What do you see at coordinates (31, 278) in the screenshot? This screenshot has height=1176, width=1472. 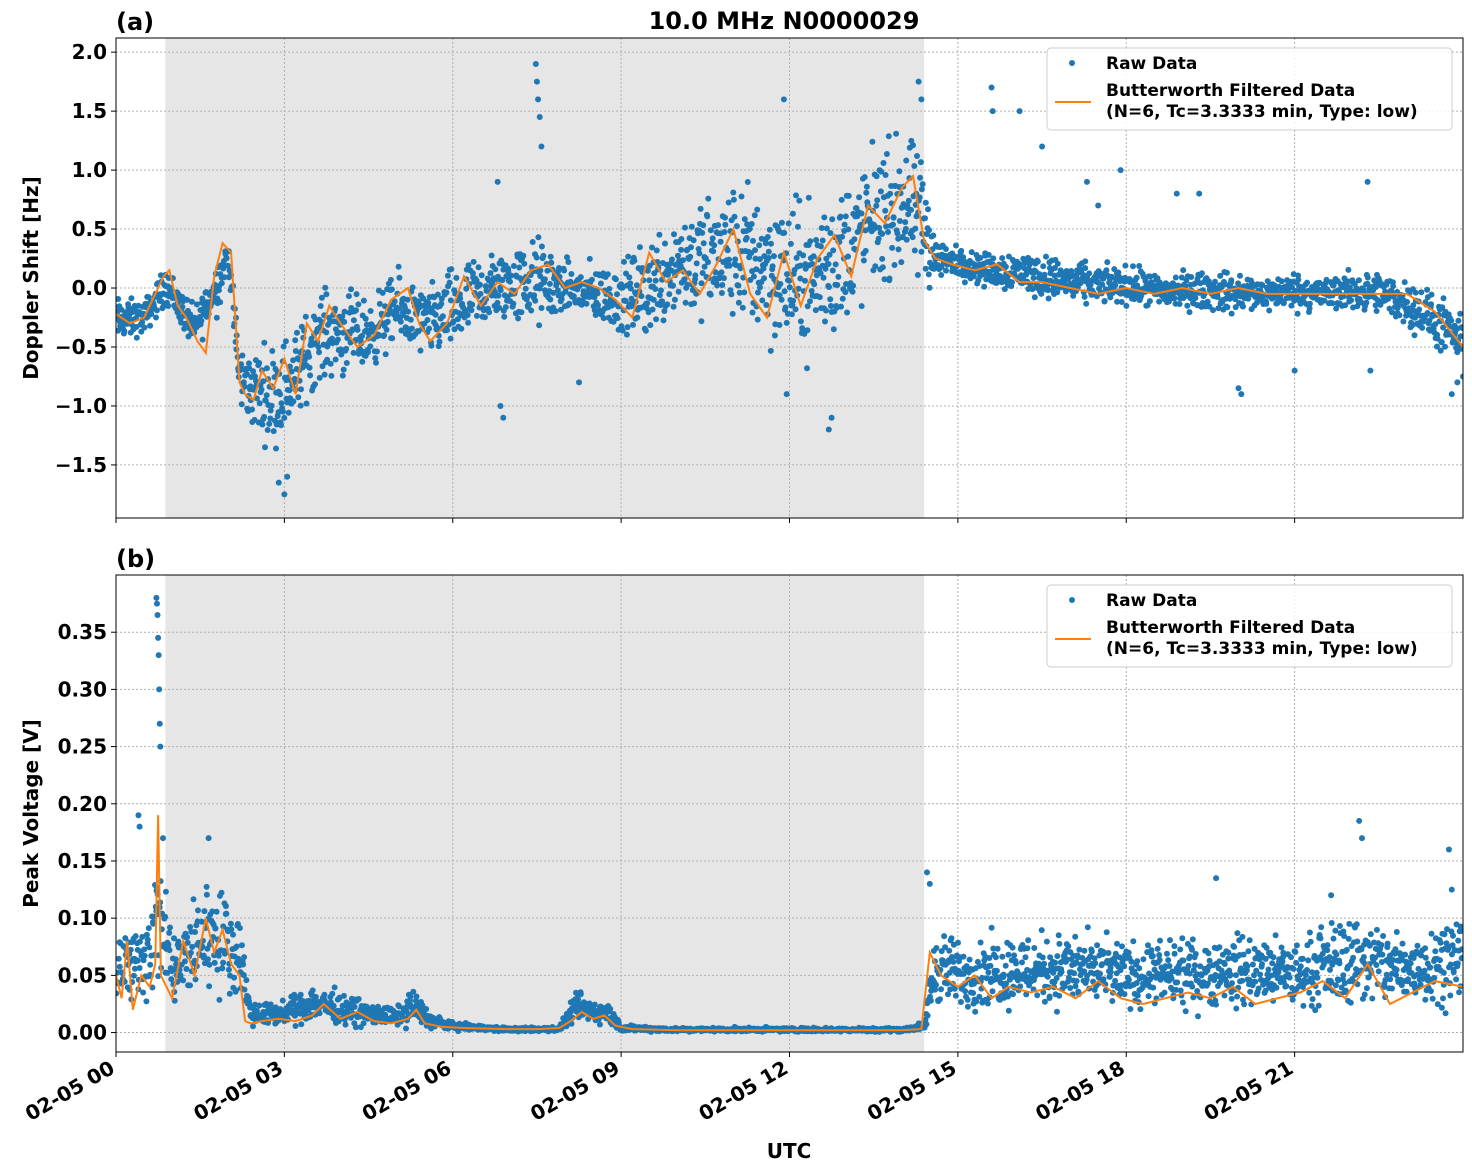 I see `y-axis-title: Doppler Shift [Hz]` at bounding box center [31, 278].